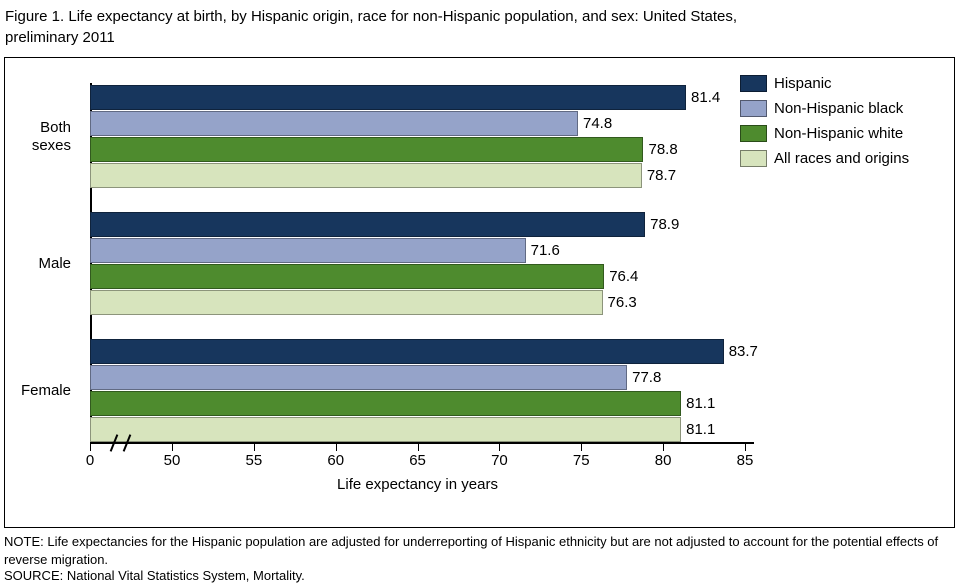  Describe the element at coordinates (545, 250) in the screenshot. I see `bar-value-label: 71.6` at that location.